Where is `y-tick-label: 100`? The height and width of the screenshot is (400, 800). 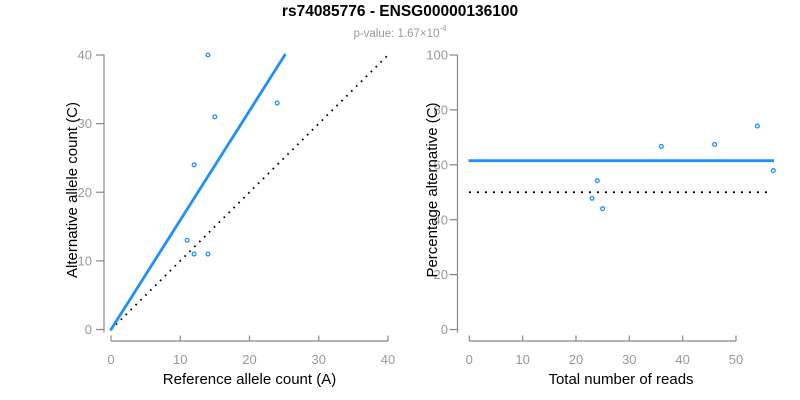 y-tick-label: 100 is located at coordinates (437, 55).